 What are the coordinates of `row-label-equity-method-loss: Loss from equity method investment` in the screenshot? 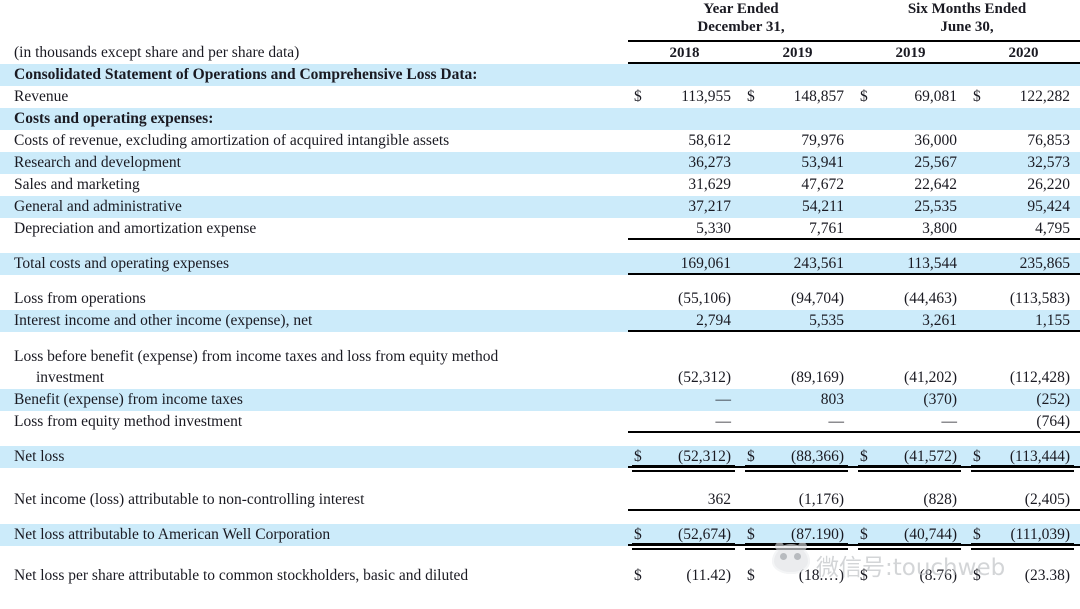 It's located at (314, 422).